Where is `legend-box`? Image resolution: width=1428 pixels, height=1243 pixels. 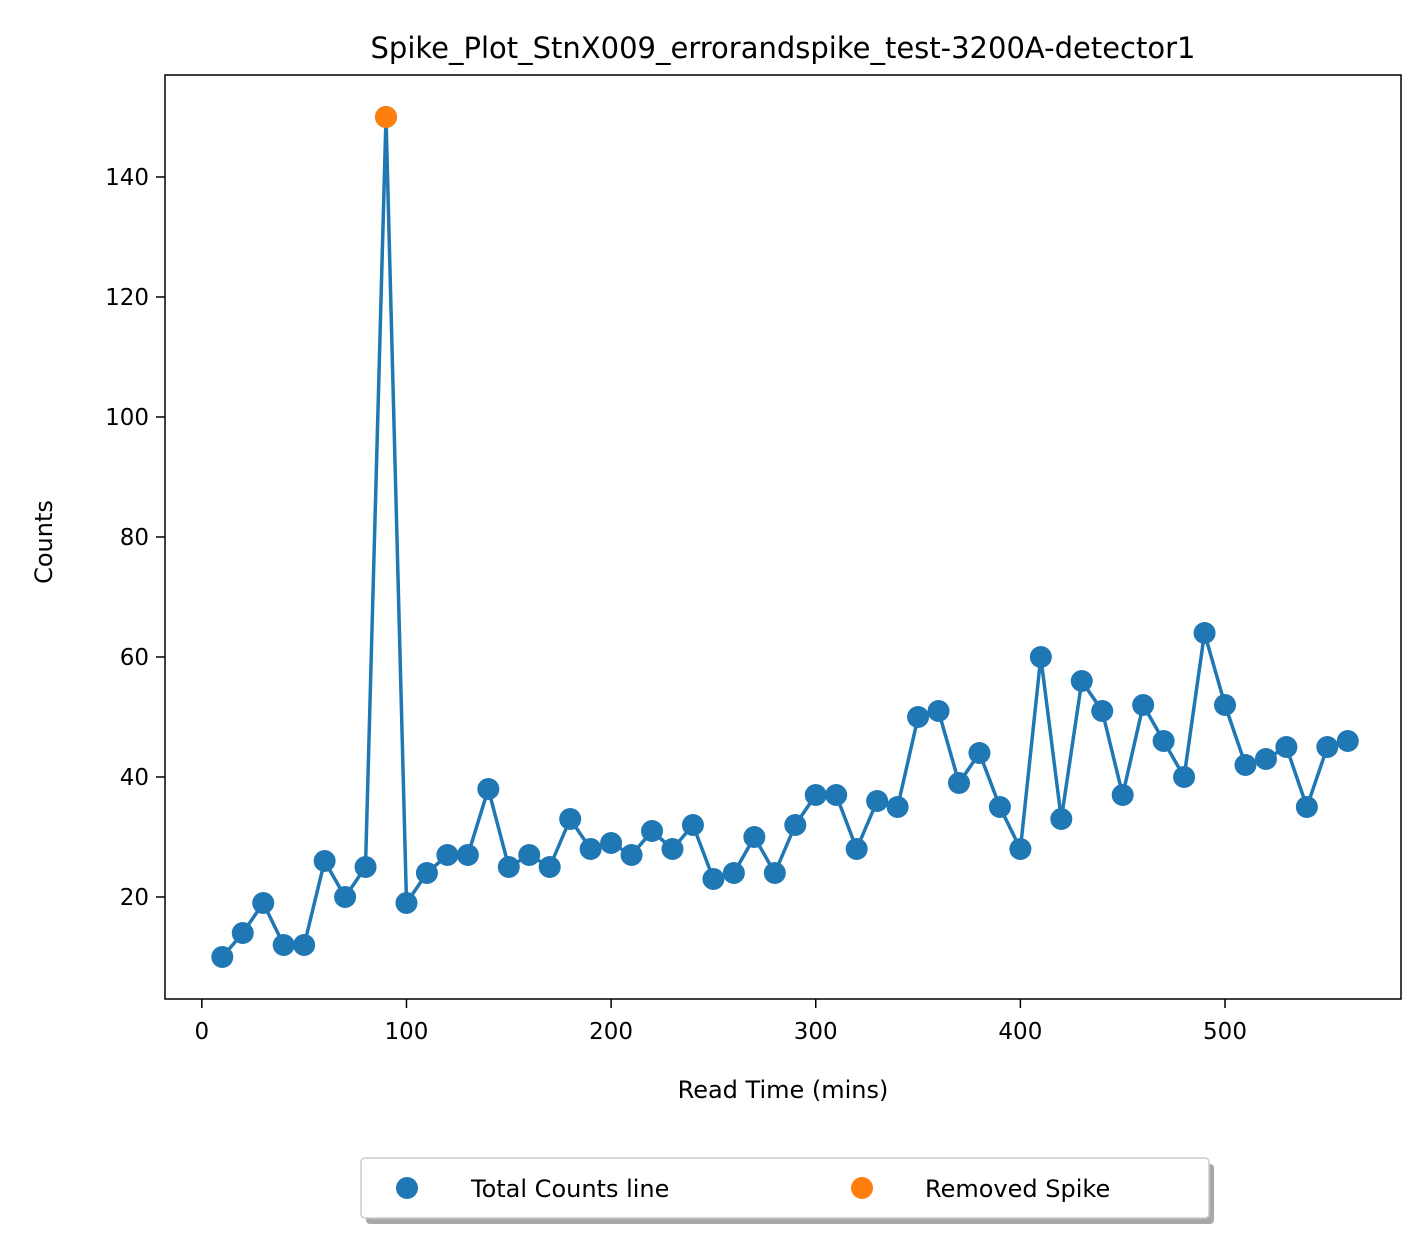
legend-box is located at coordinates (785, 1188).